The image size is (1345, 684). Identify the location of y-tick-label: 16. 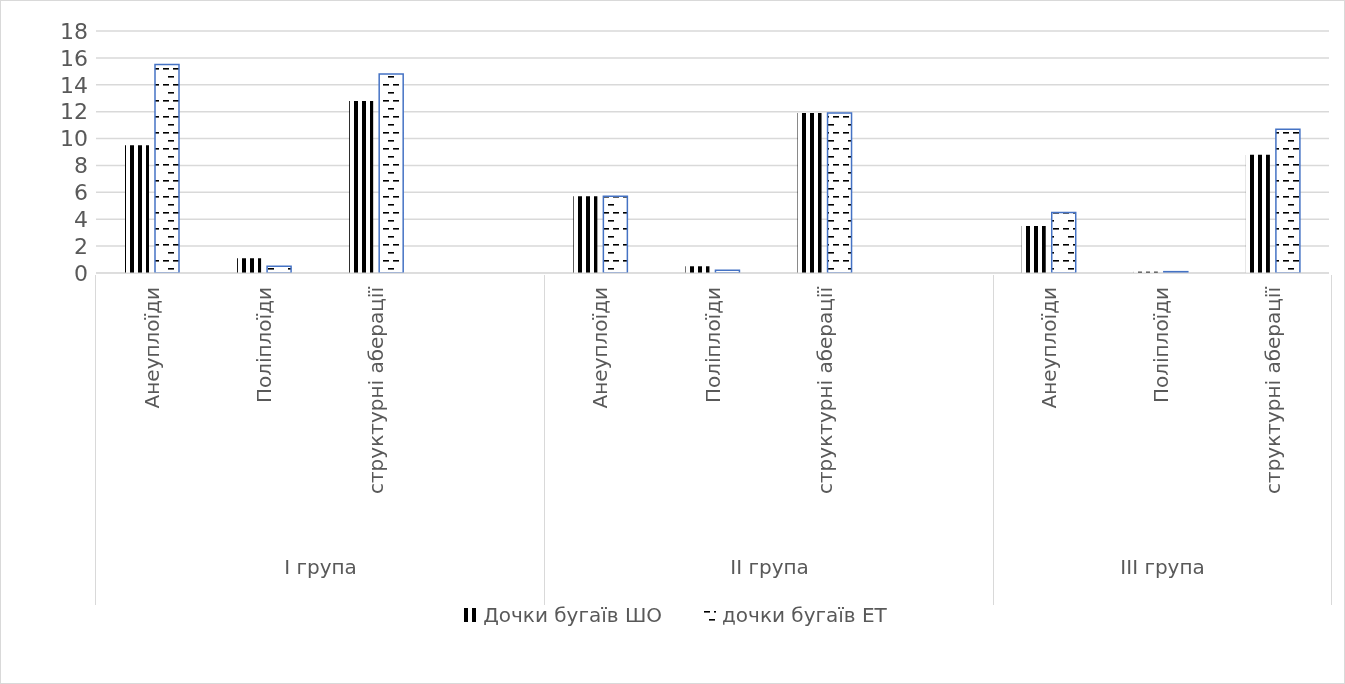
(74, 58).